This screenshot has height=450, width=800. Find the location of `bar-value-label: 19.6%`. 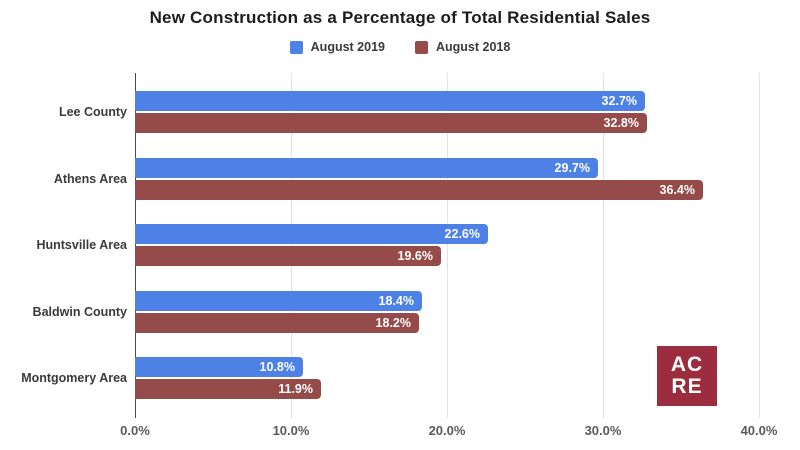

bar-value-label: 19.6% is located at coordinates (415, 256).